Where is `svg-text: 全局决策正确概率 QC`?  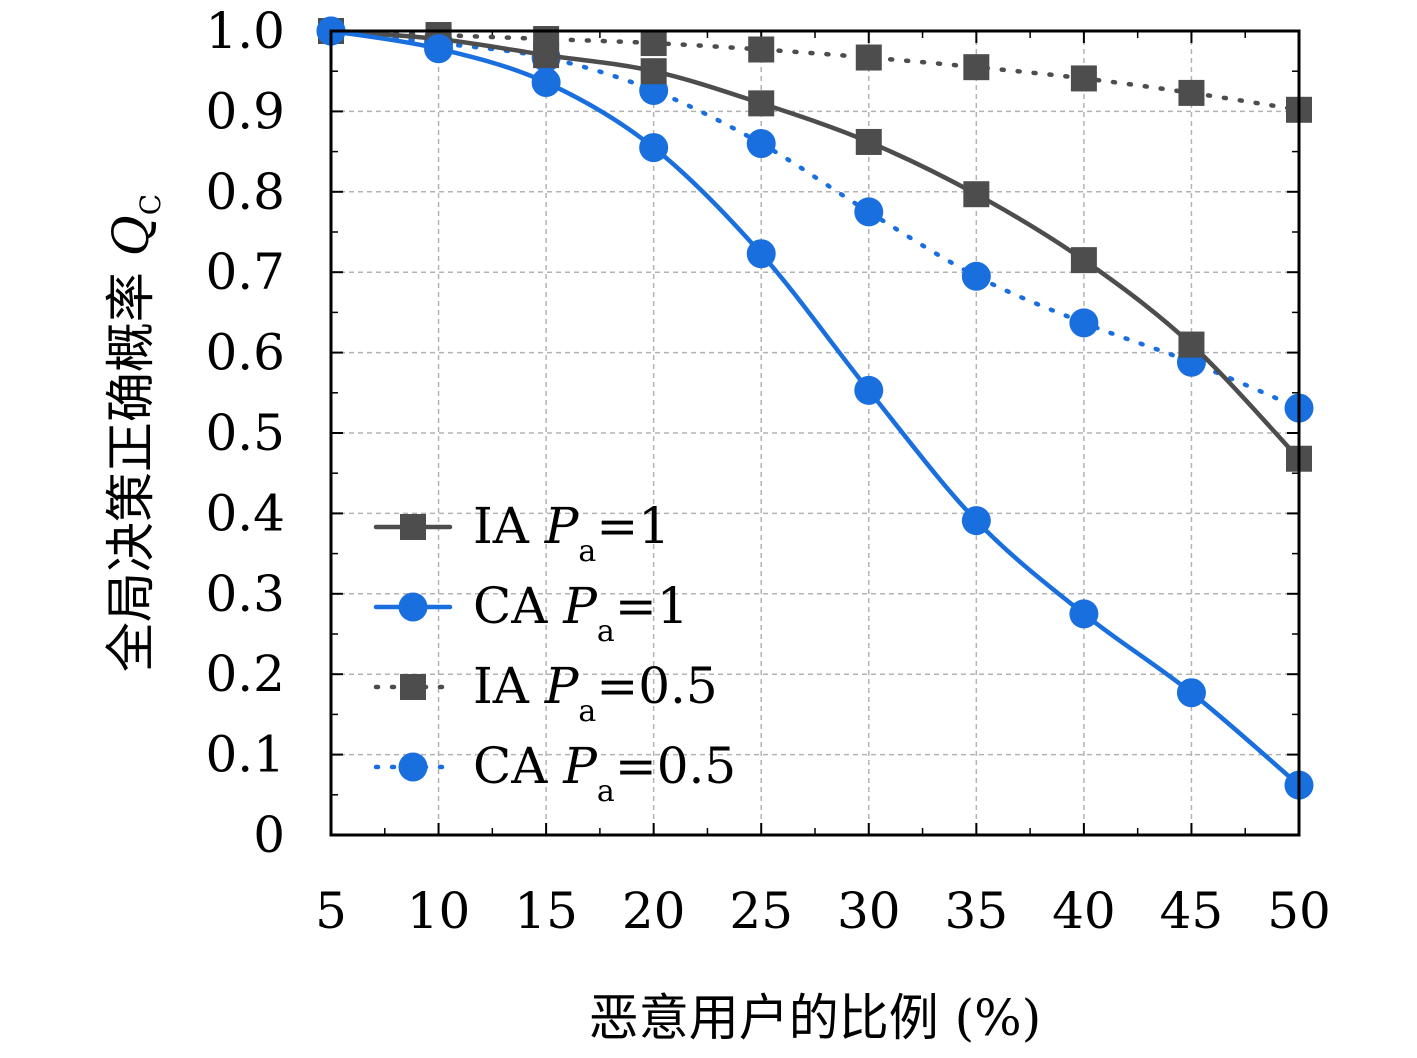
svg-text: 全局决策正确概率 QC is located at coordinates (134, 433).